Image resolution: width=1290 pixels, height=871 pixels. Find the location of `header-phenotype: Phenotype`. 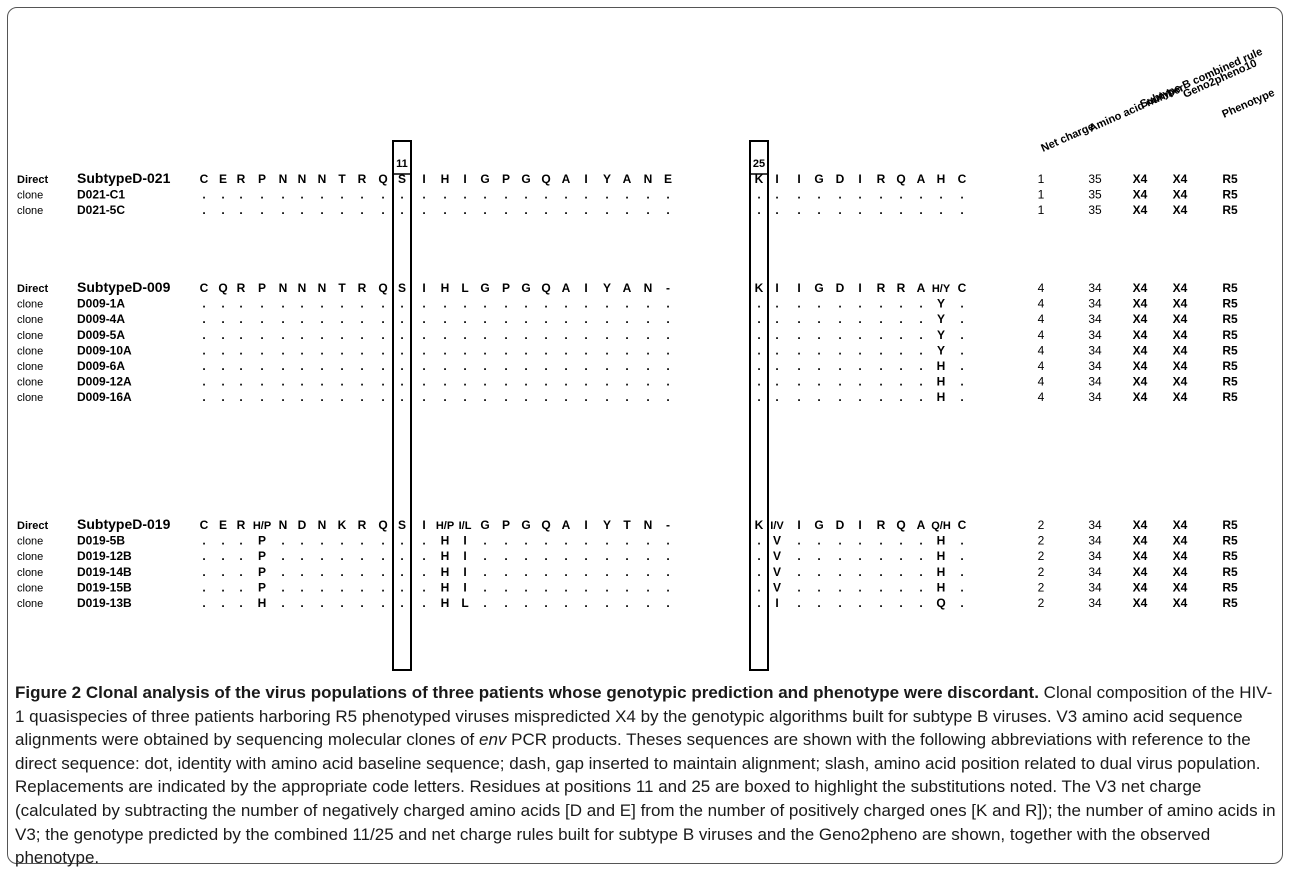

header-phenotype: Phenotype is located at coordinates (1248, 104).